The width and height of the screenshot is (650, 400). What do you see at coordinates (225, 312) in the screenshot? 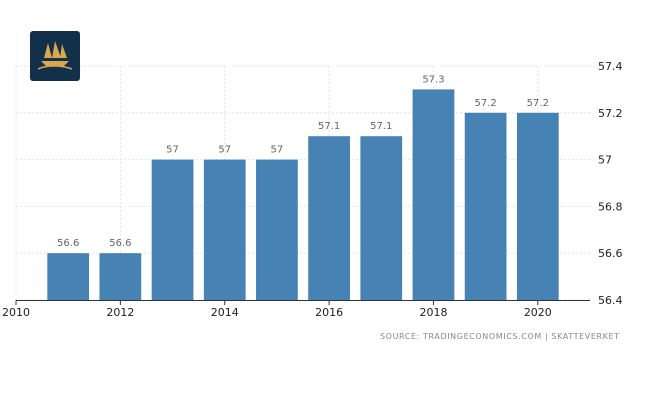
I see `x-tick-label: 2014` at bounding box center [225, 312].